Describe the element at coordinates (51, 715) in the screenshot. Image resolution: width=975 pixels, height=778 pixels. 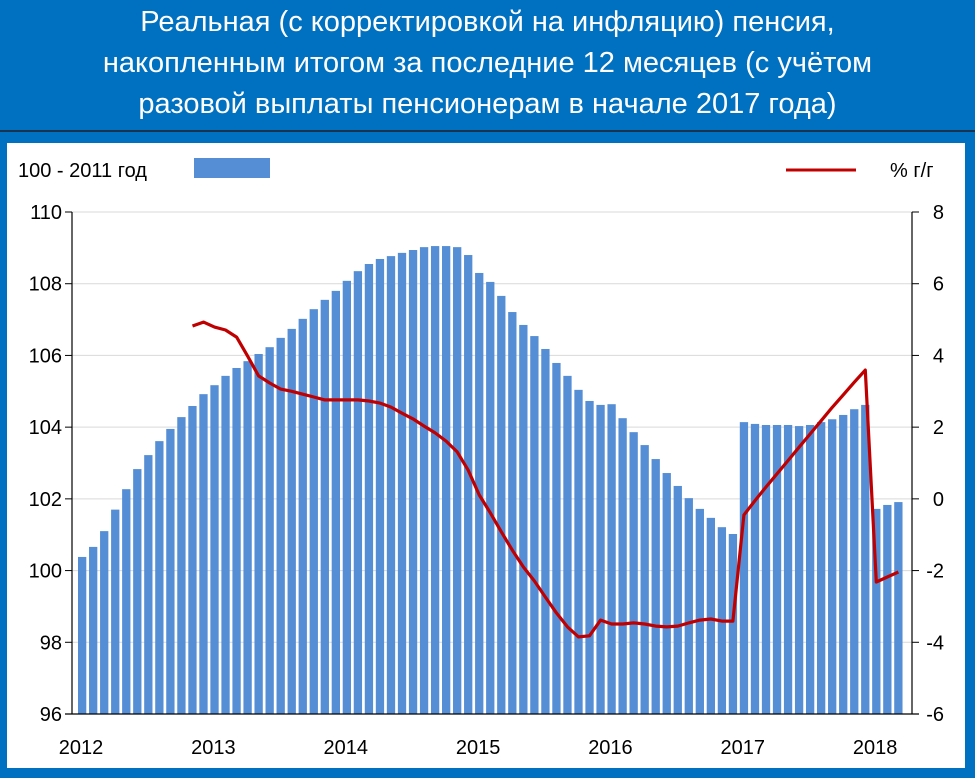
I see `left-tick-label: 96` at that location.